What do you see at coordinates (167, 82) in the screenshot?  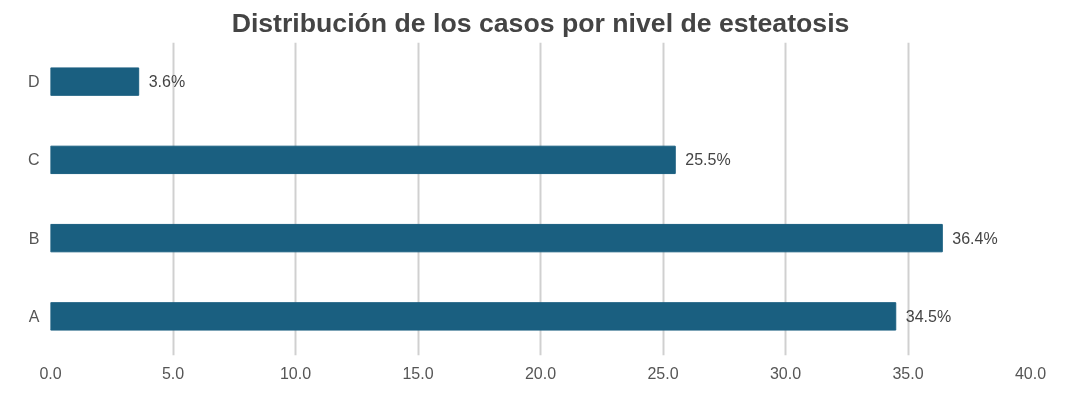 I see `data-label: 3.6%` at bounding box center [167, 82].